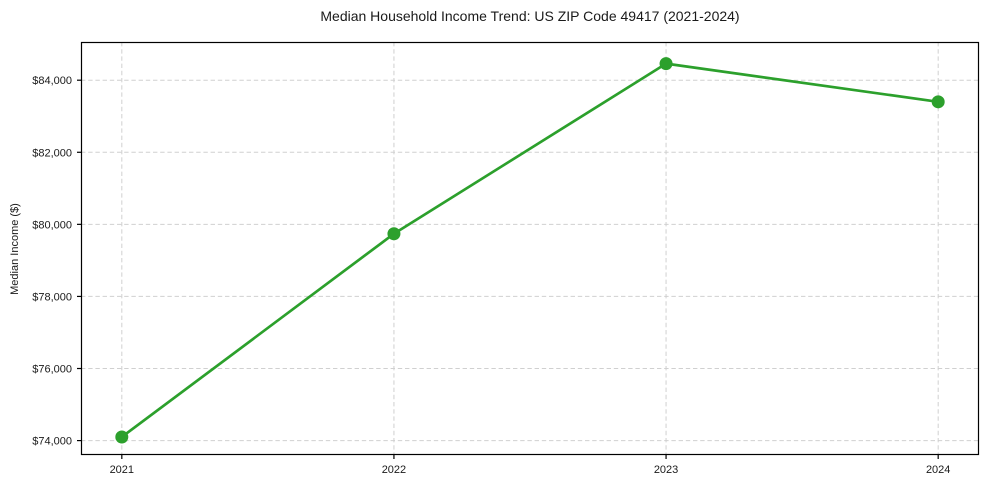 The height and width of the screenshot is (490, 989). What do you see at coordinates (938, 102) in the screenshot?
I see `data-point-2024` at bounding box center [938, 102].